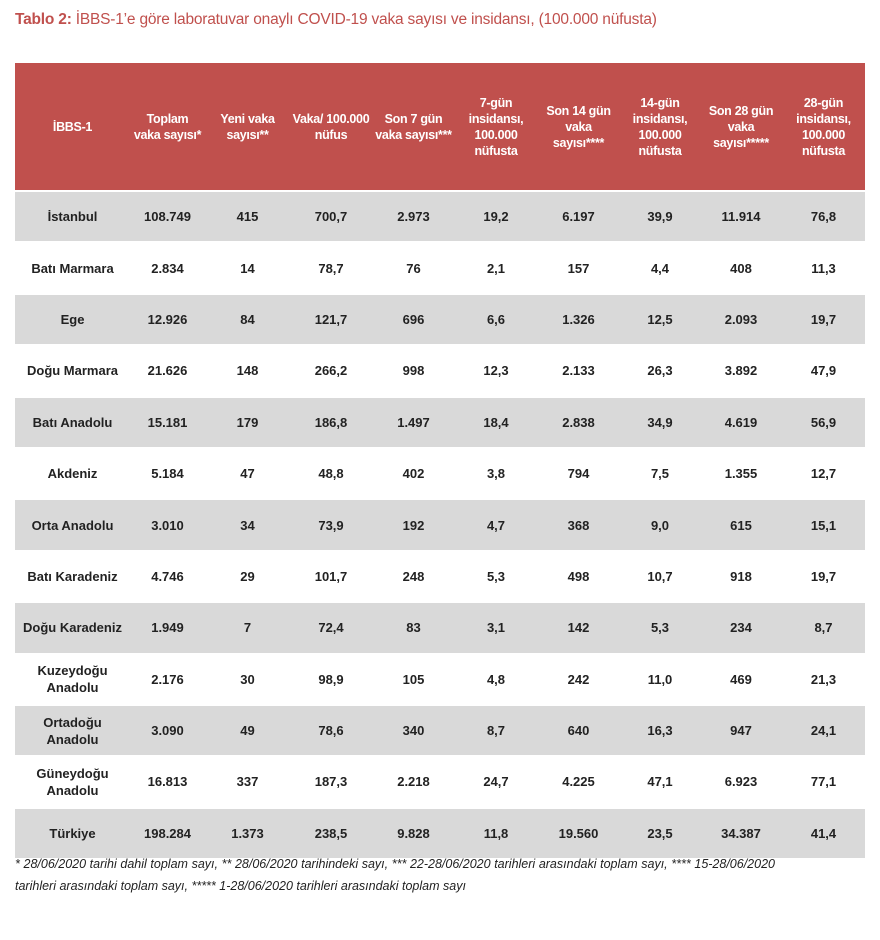 The width and height of the screenshot is (880, 940). I want to click on value-cell: 2.834, so click(167, 267).